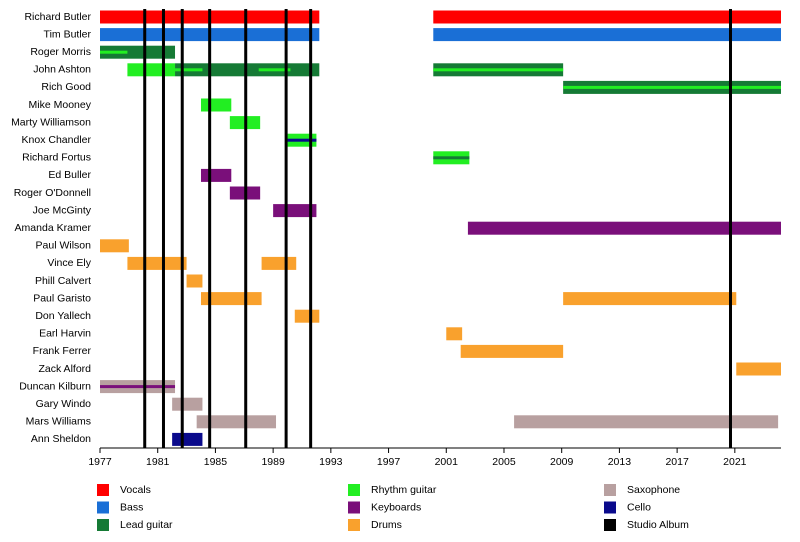 The width and height of the screenshot is (800, 542). Describe the element at coordinates (69, 263) in the screenshot. I see `member-label: Vince Ely` at that location.